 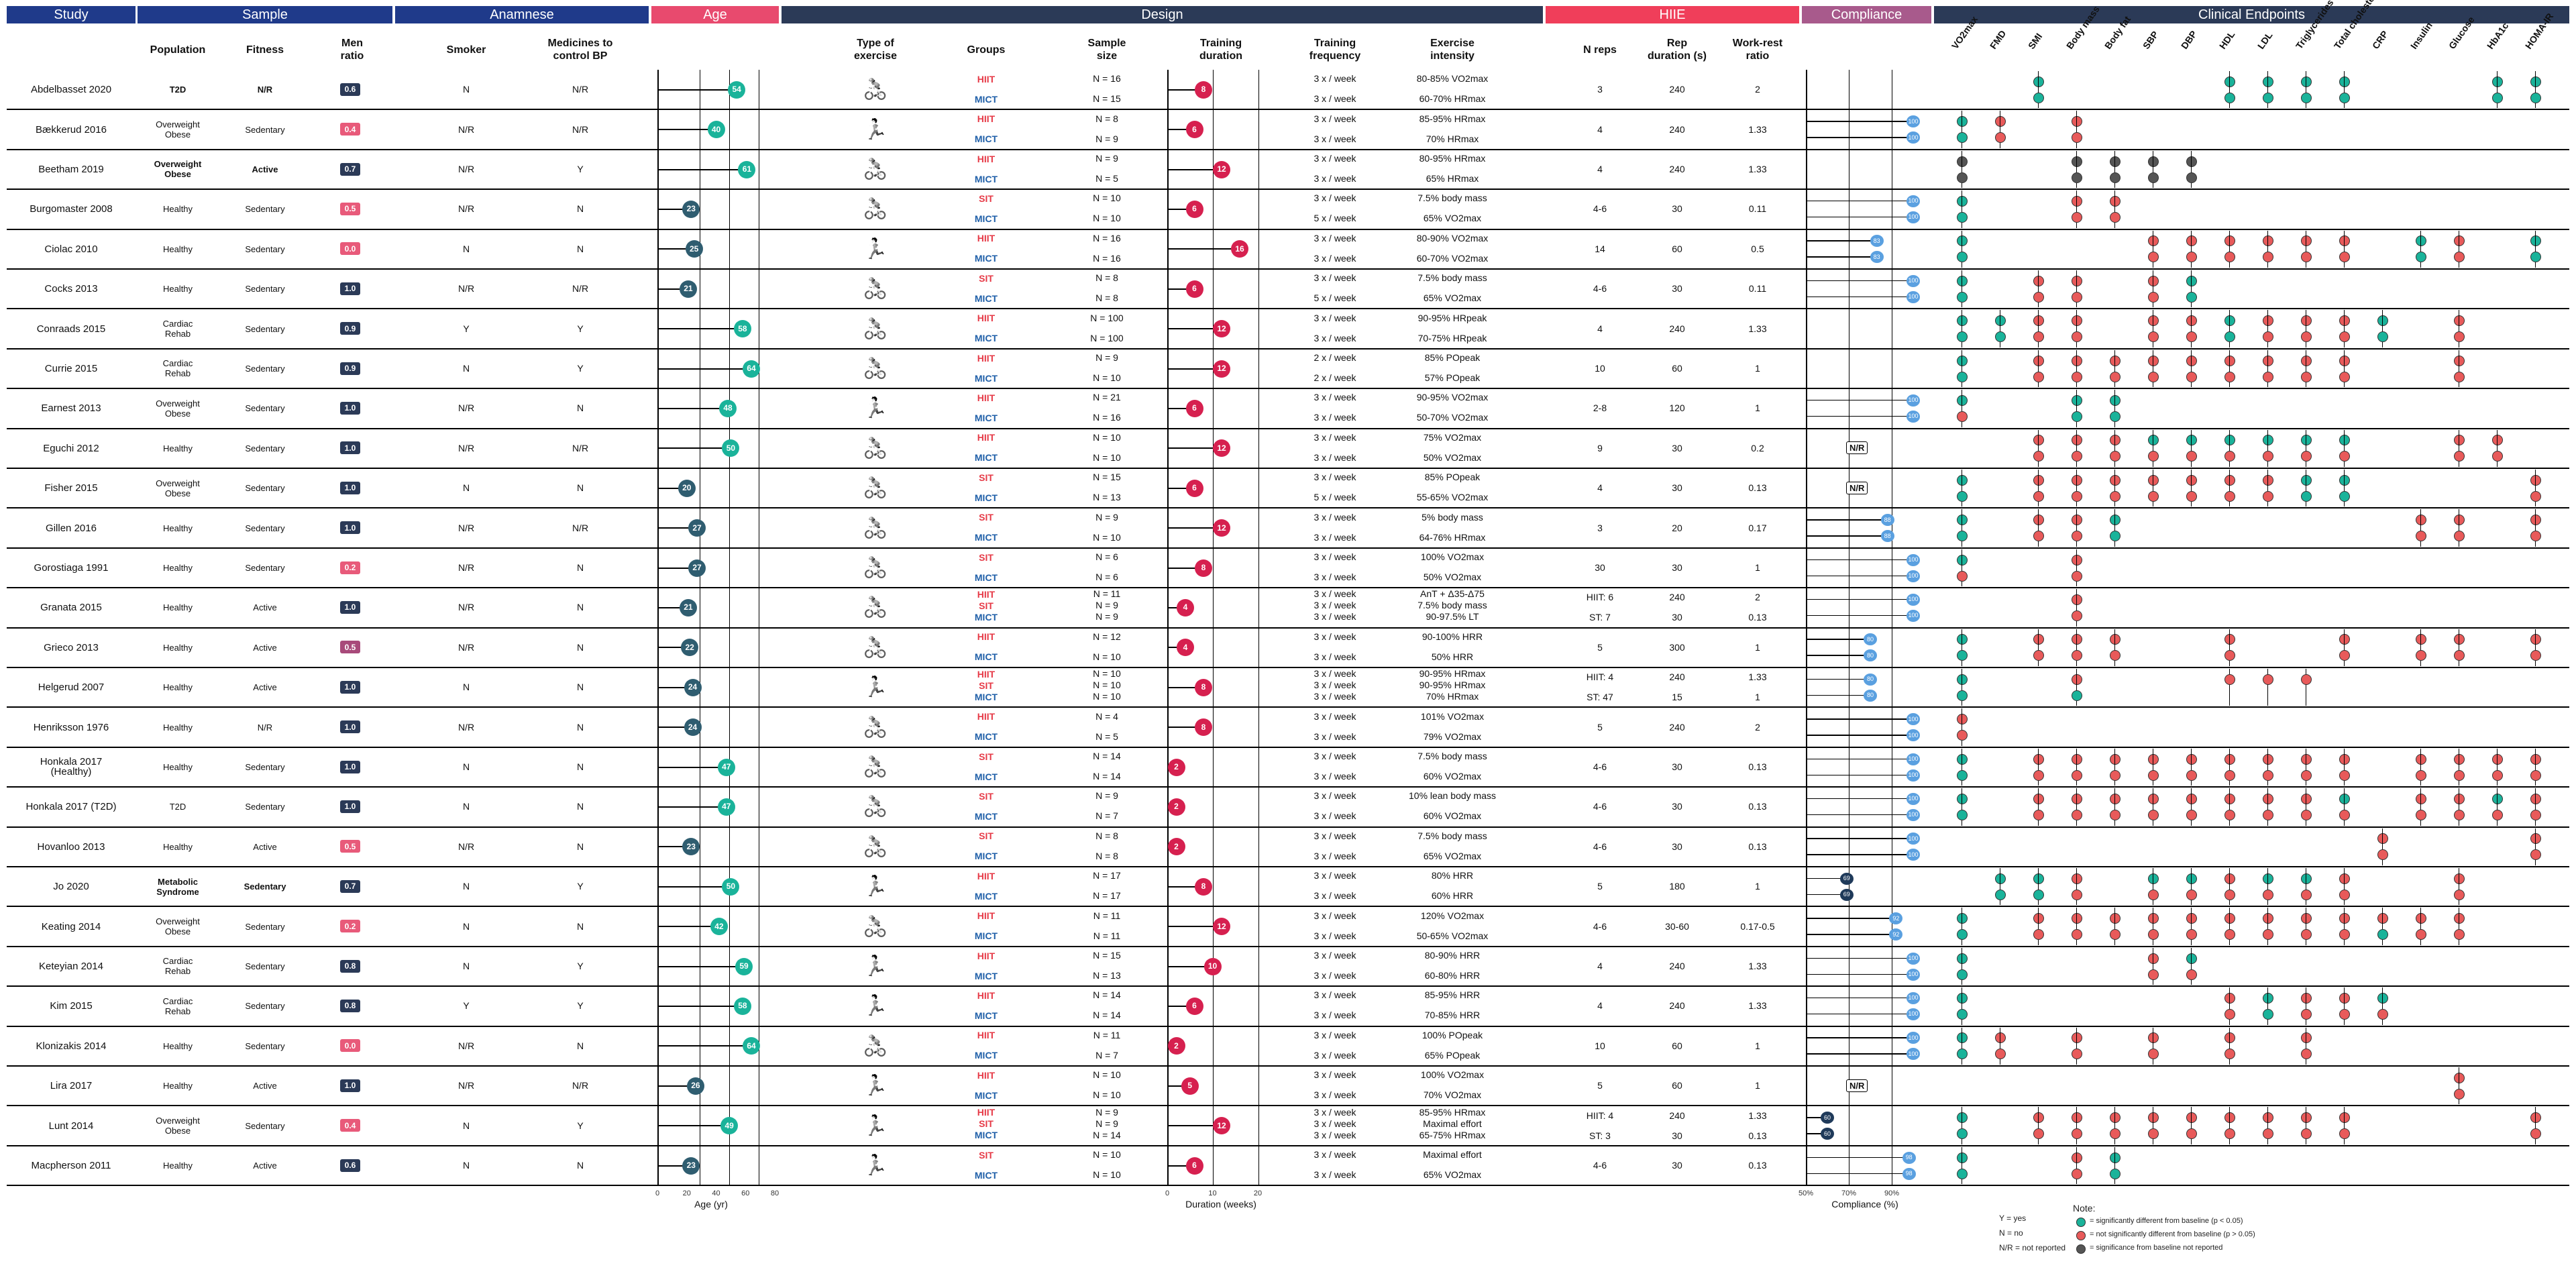 I want to click on age-dot: 24, so click(x=693, y=727).